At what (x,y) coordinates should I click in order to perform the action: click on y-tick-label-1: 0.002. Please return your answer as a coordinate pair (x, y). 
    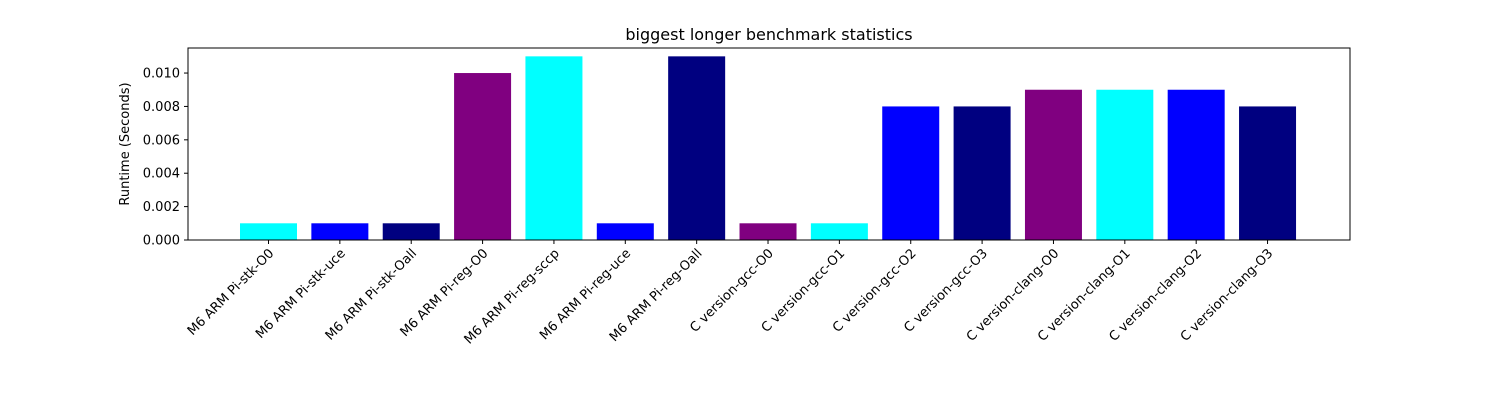
    Looking at the image, I should click on (161, 207).